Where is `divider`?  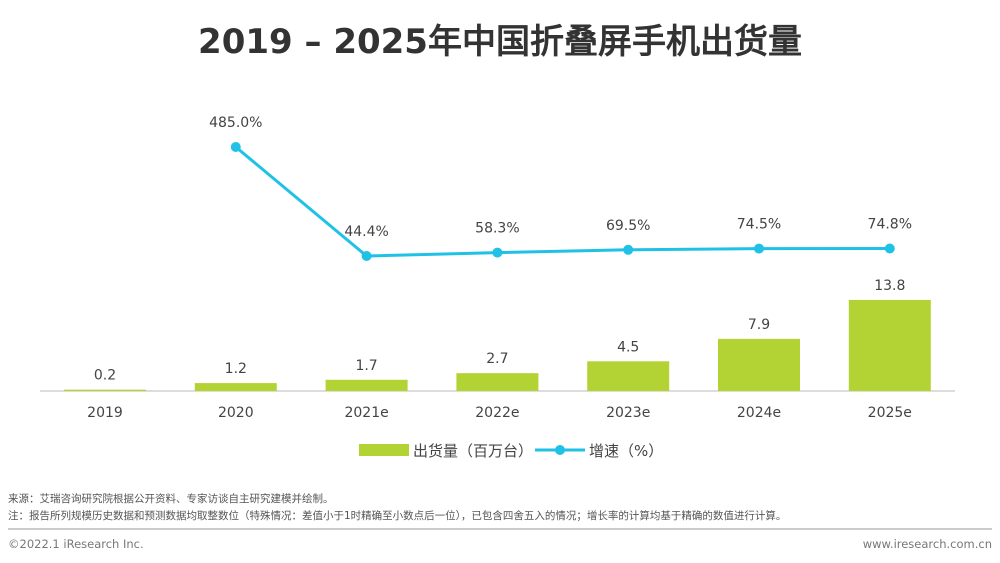 divider is located at coordinates (500, 529).